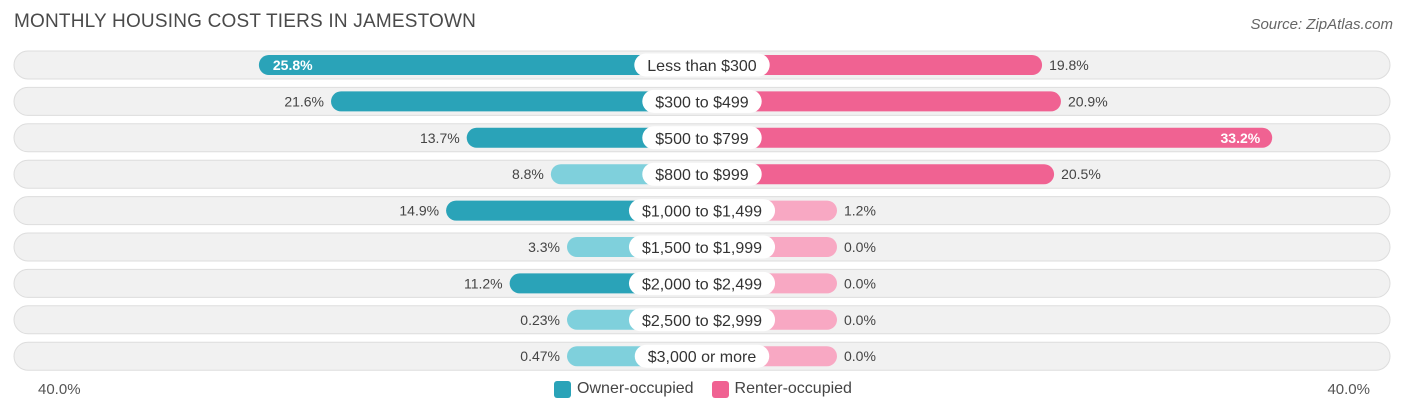 Image resolution: width=1406 pixels, height=415 pixels. Describe the element at coordinates (703, 389) in the screenshot. I see `legend: Owner-occupied Renter-occupied` at that location.